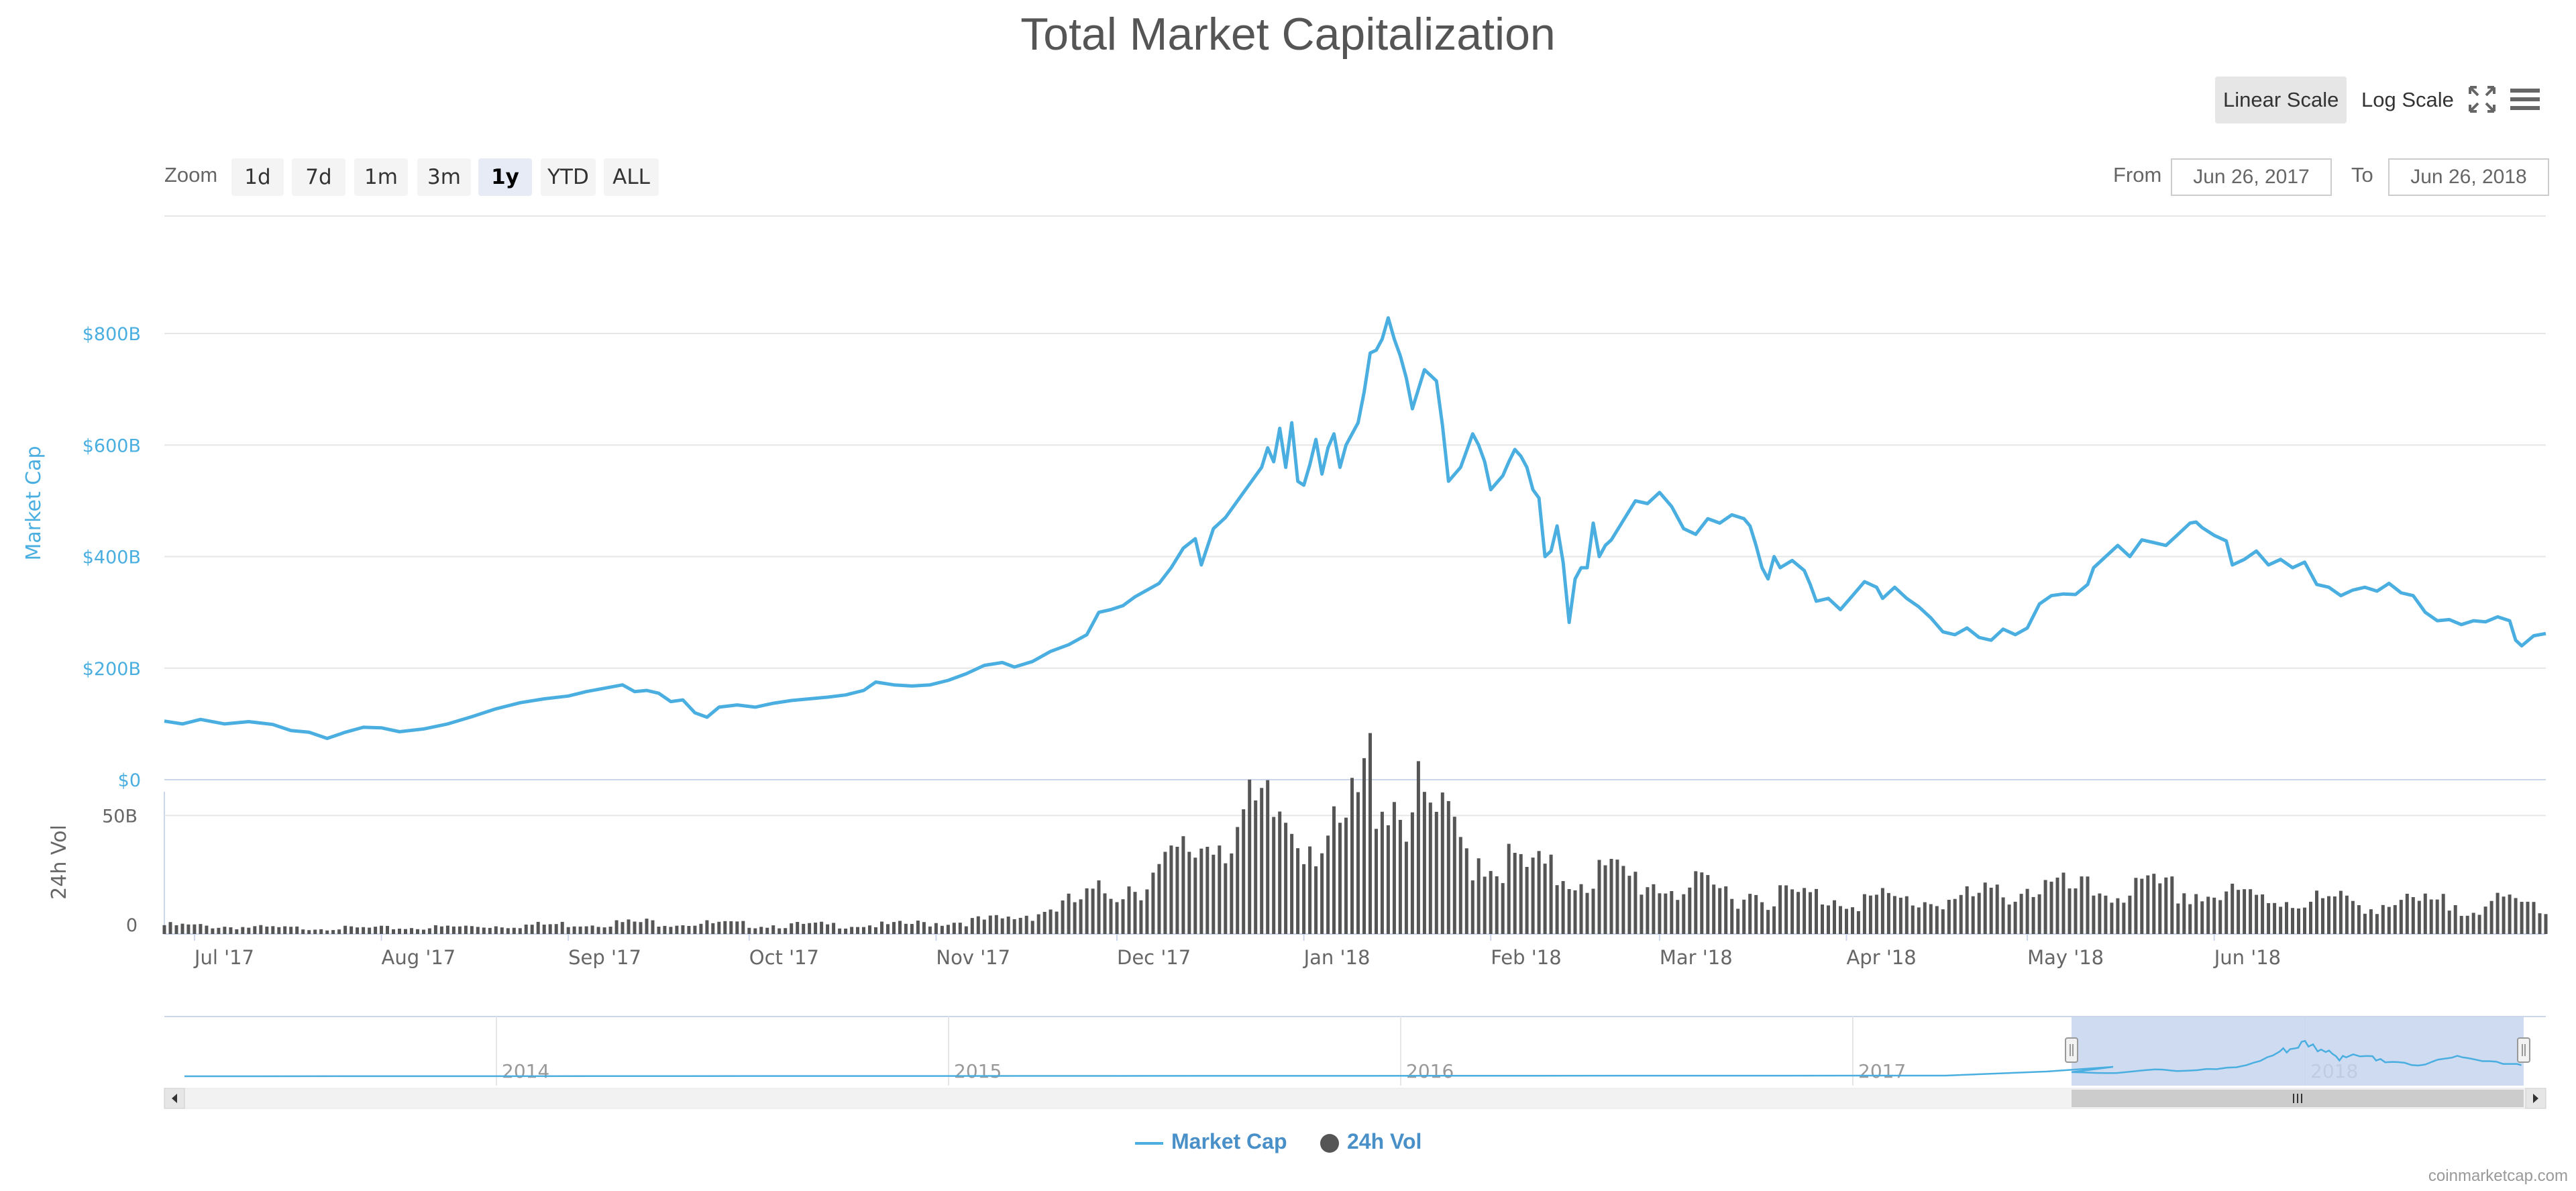  Describe the element at coordinates (2071, 1050) in the screenshot. I see `navigator-left-handle` at that location.